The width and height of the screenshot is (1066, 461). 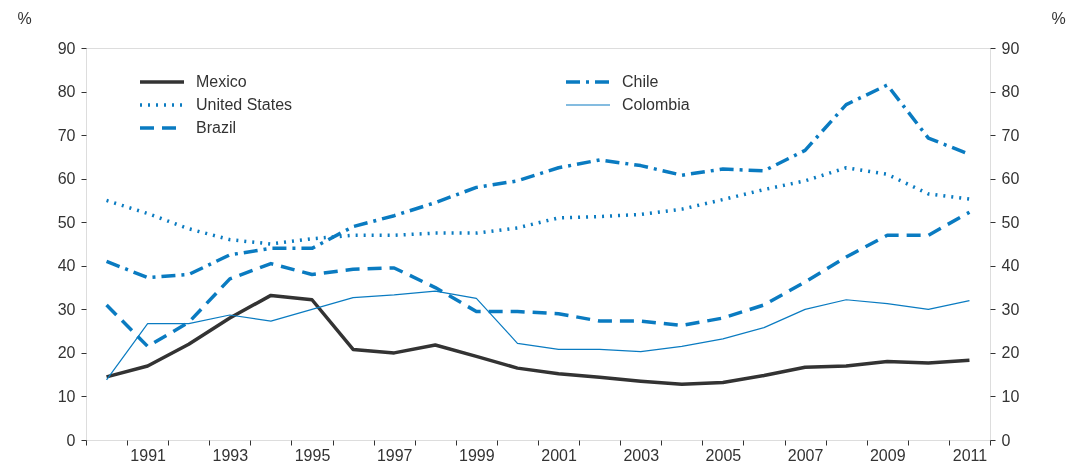 I want to click on x-tick-label: 2005, so click(x=723, y=453).